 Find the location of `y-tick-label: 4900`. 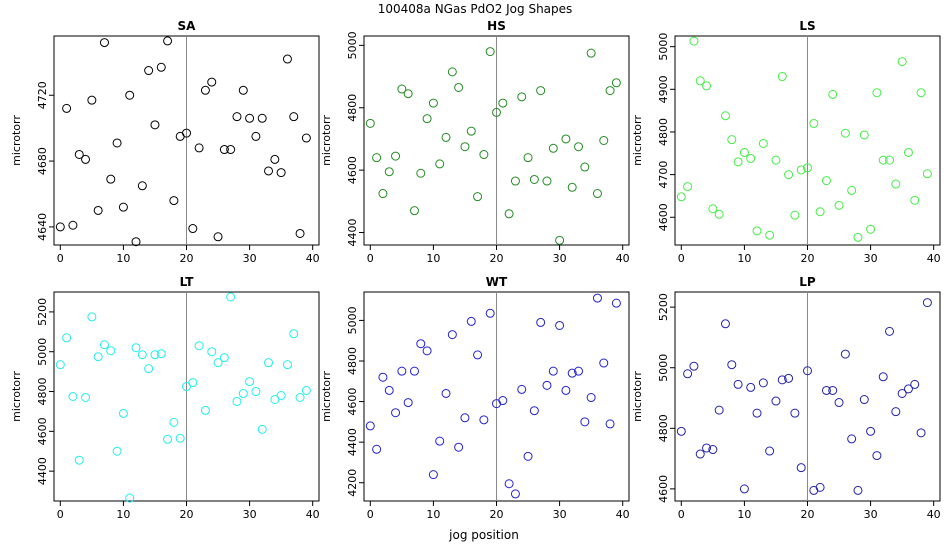

y-tick-label: 4900 is located at coordinates (663, 89).